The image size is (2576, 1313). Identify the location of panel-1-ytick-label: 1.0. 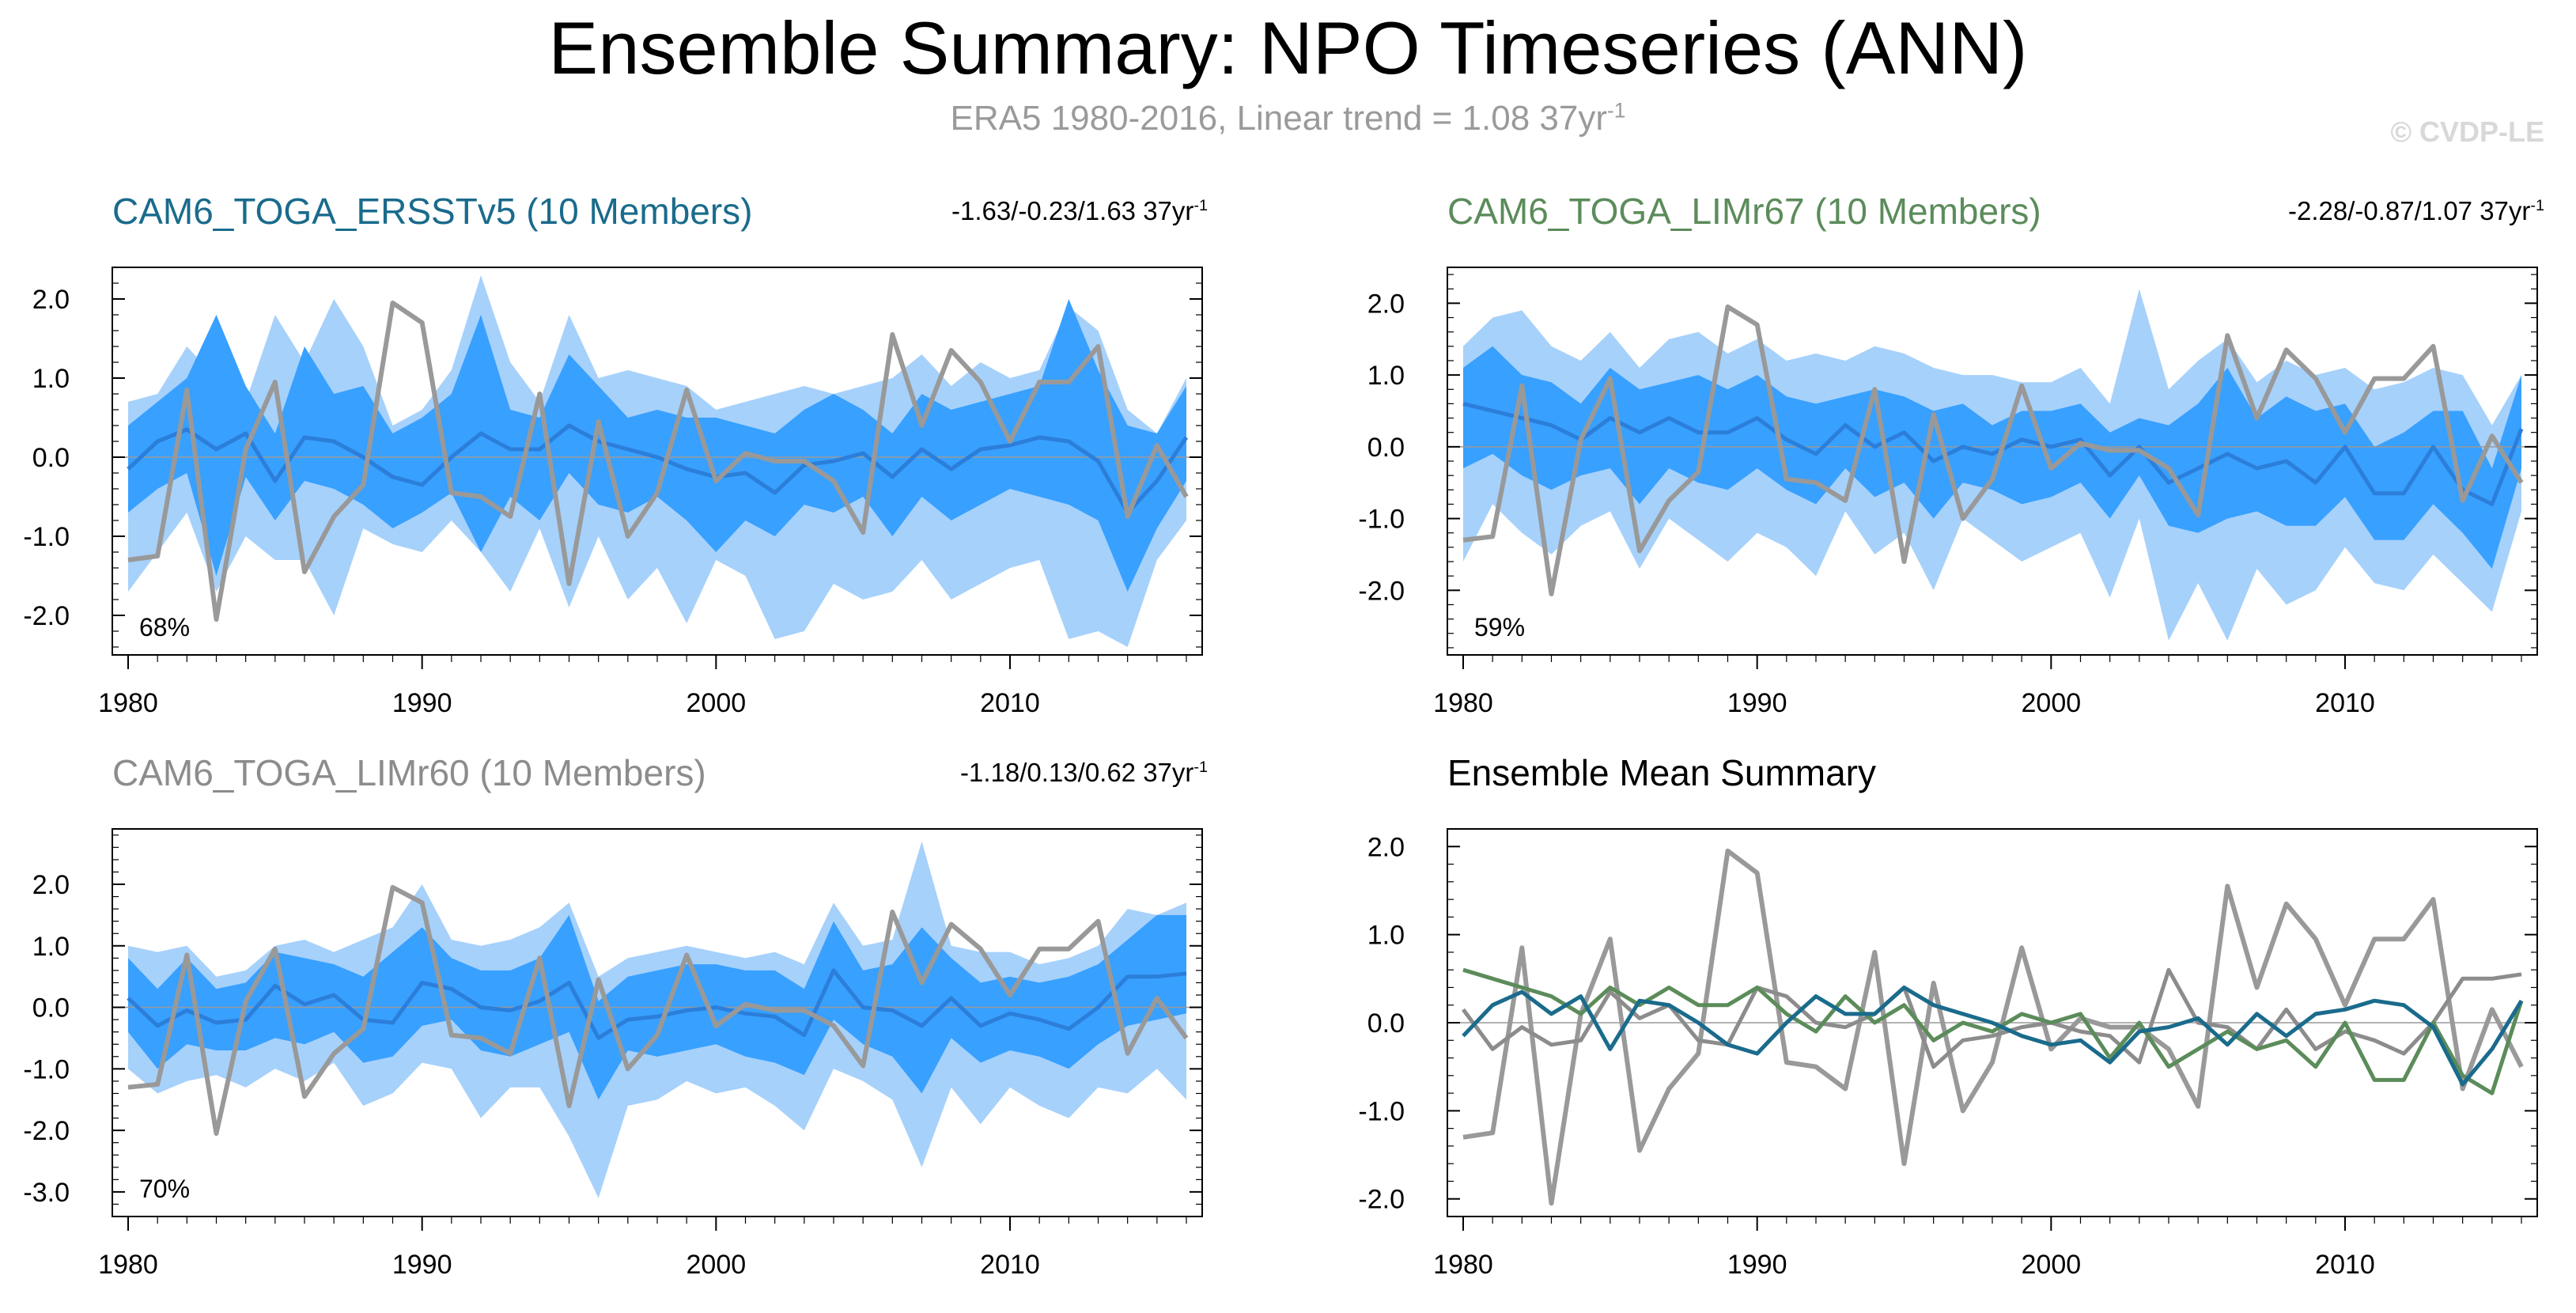
(51, 379).